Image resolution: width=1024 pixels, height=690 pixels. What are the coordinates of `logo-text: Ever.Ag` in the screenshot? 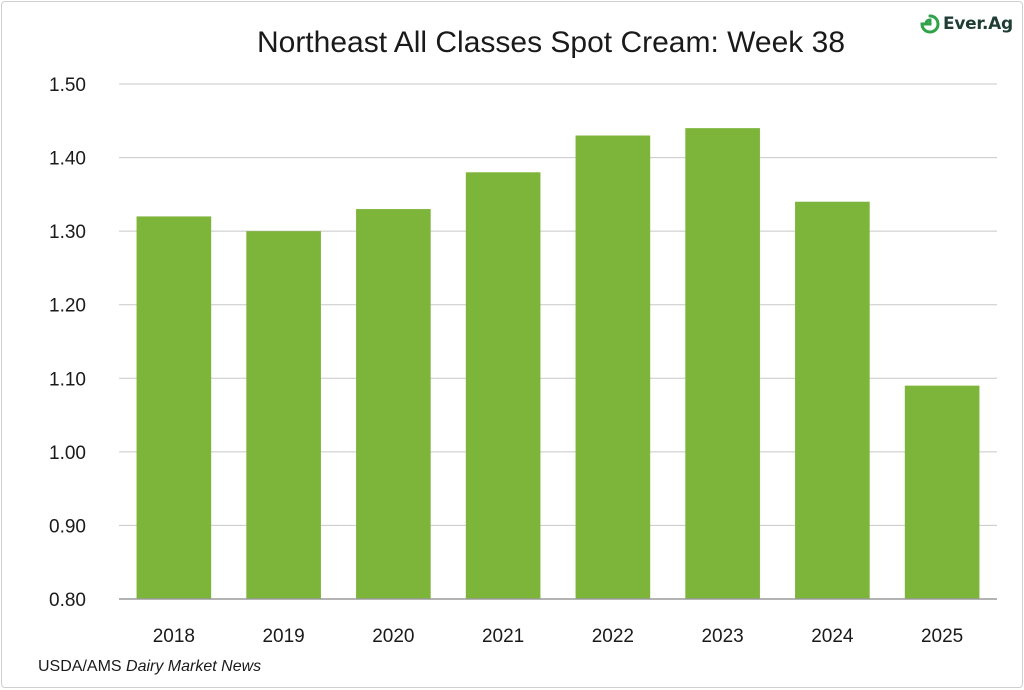 It's located at (978, 24).